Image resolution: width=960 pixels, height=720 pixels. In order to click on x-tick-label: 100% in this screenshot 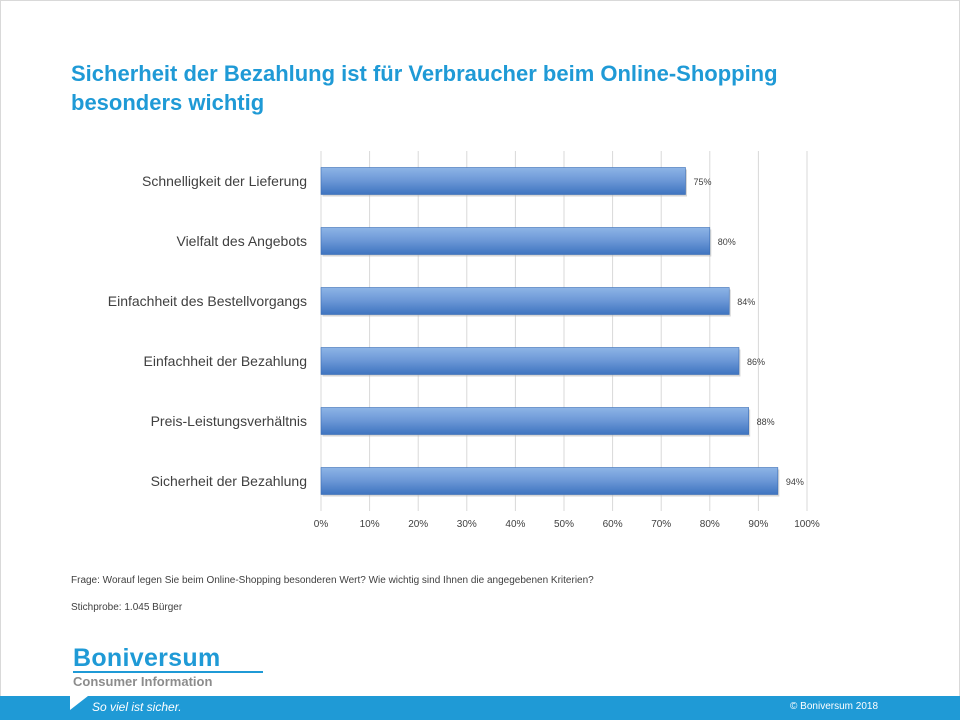, I will do `click(807, 524)`.